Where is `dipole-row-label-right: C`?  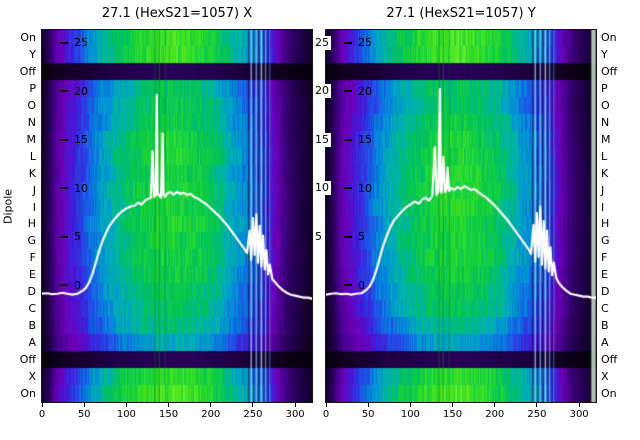 dipole-row-label-right: C is located at coordinates (605, 308).